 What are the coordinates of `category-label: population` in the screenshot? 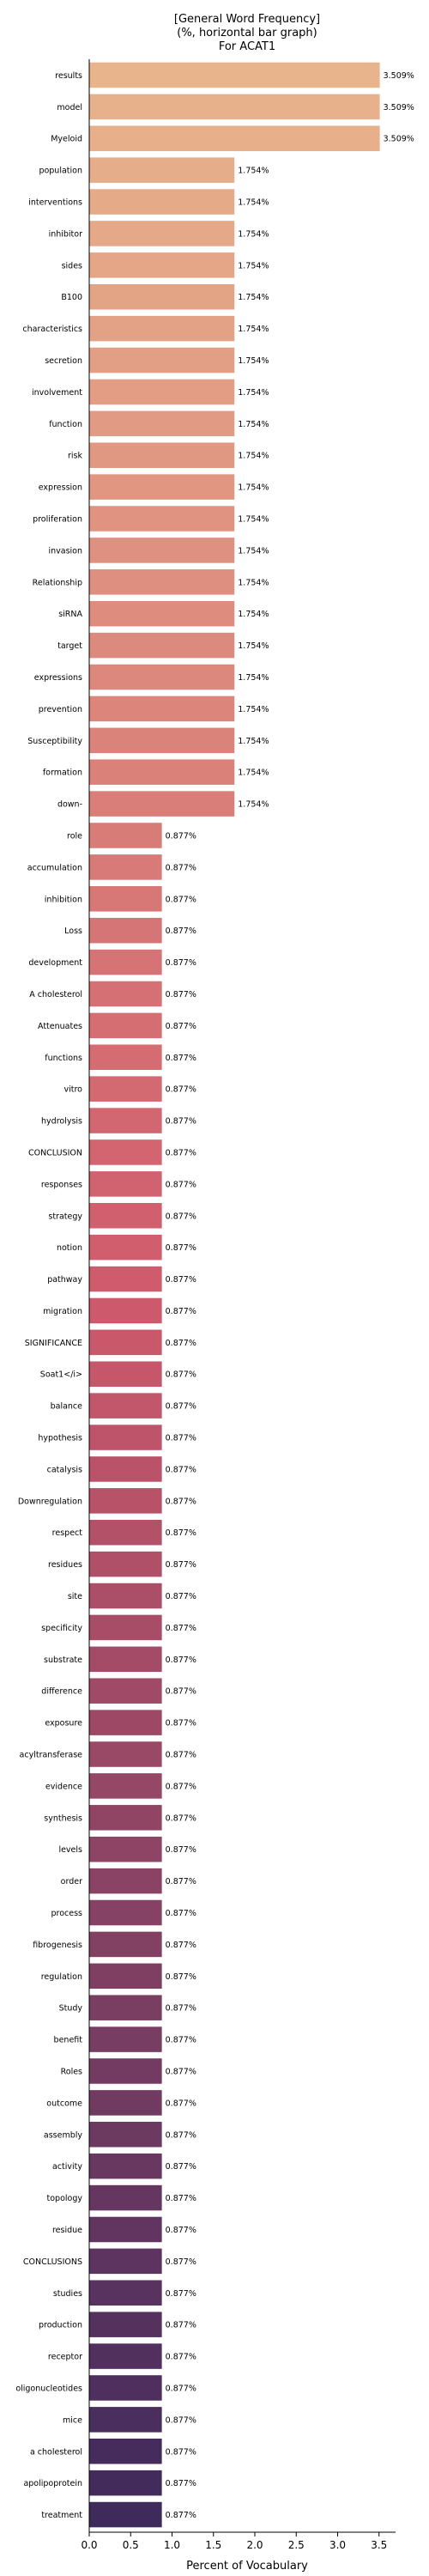 It's located at (60, 171).